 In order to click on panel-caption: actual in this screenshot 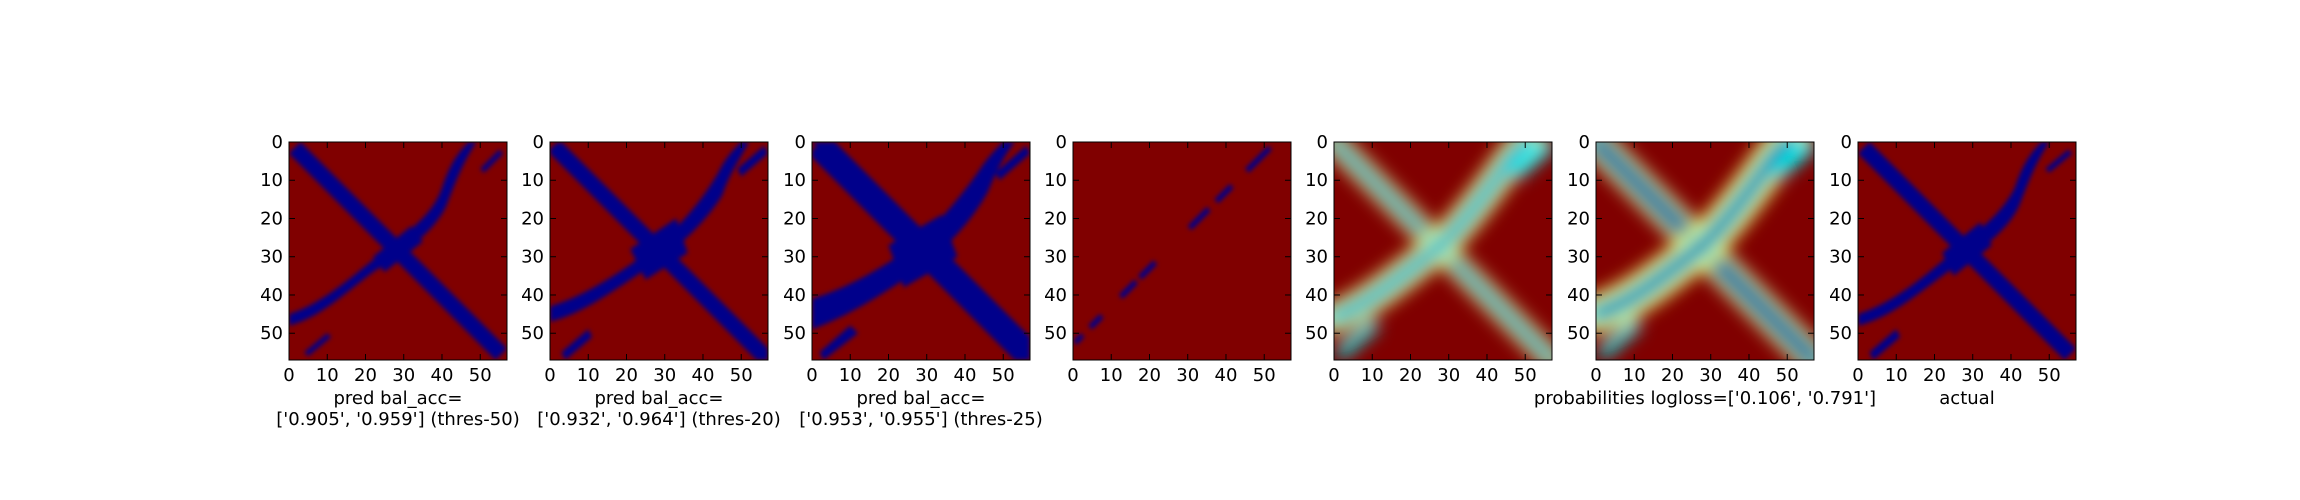, I will do `click(1966, 398)`.